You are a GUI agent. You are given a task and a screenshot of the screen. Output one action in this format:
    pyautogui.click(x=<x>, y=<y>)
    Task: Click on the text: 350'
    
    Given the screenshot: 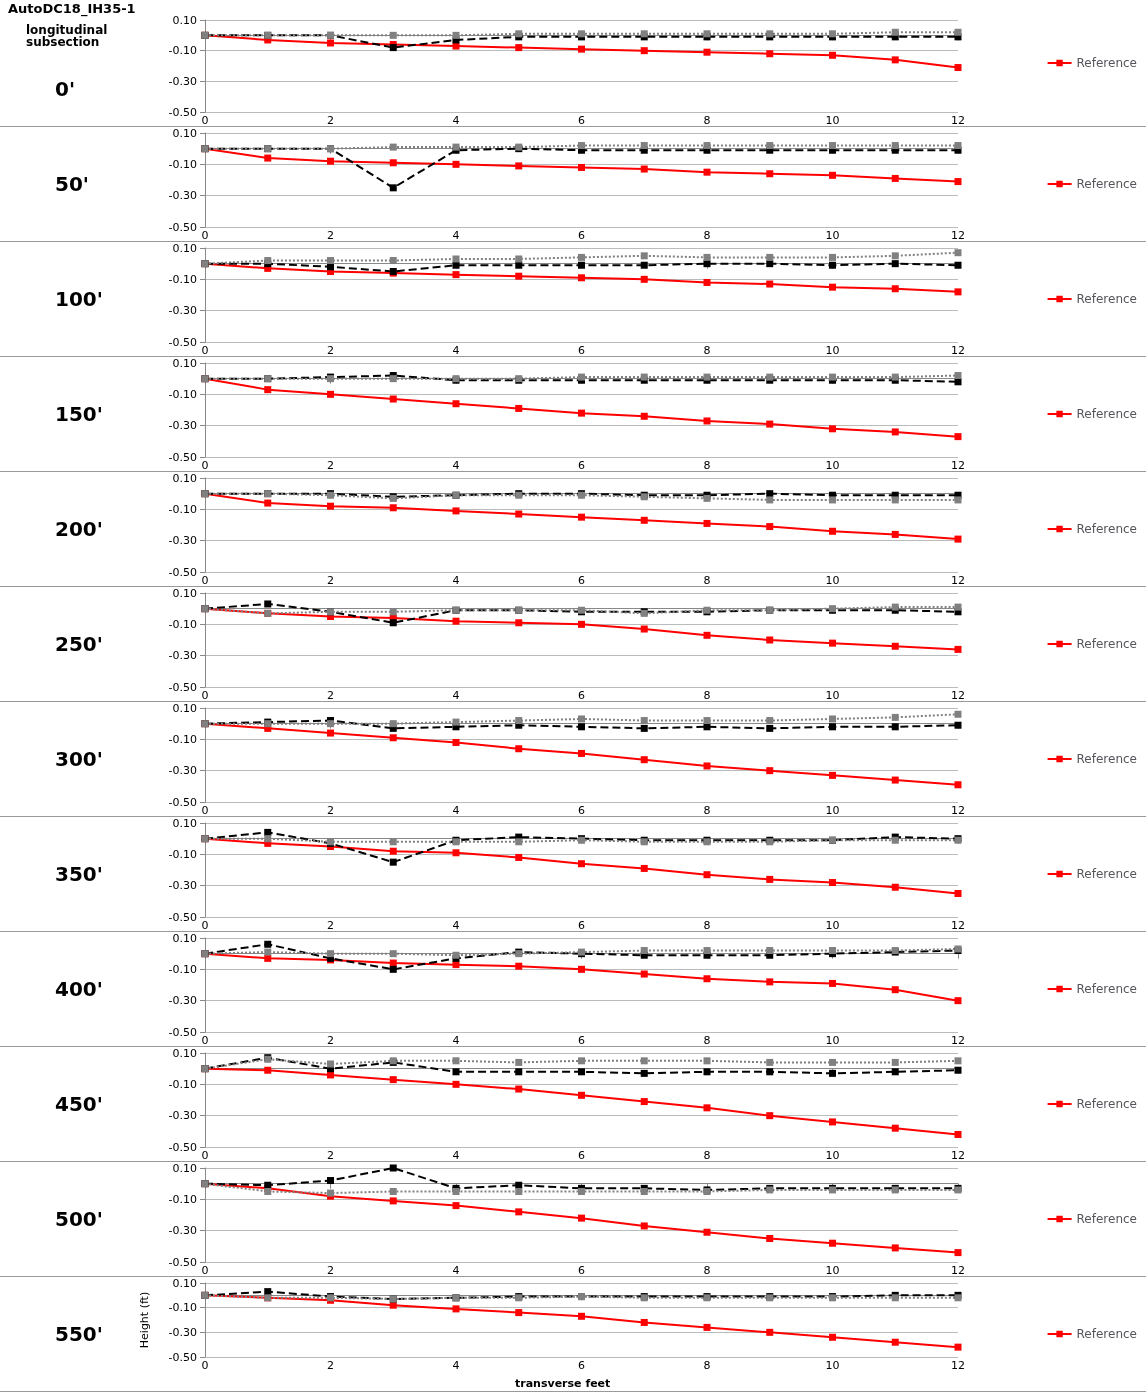 What is the action you would take?
    pyautogui.click(x=79, y=874)
    